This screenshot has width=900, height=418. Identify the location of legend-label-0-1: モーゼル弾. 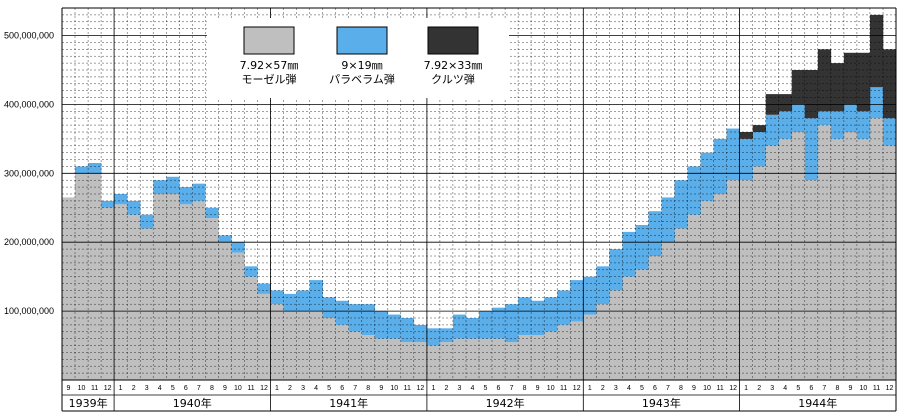
(269, 79).